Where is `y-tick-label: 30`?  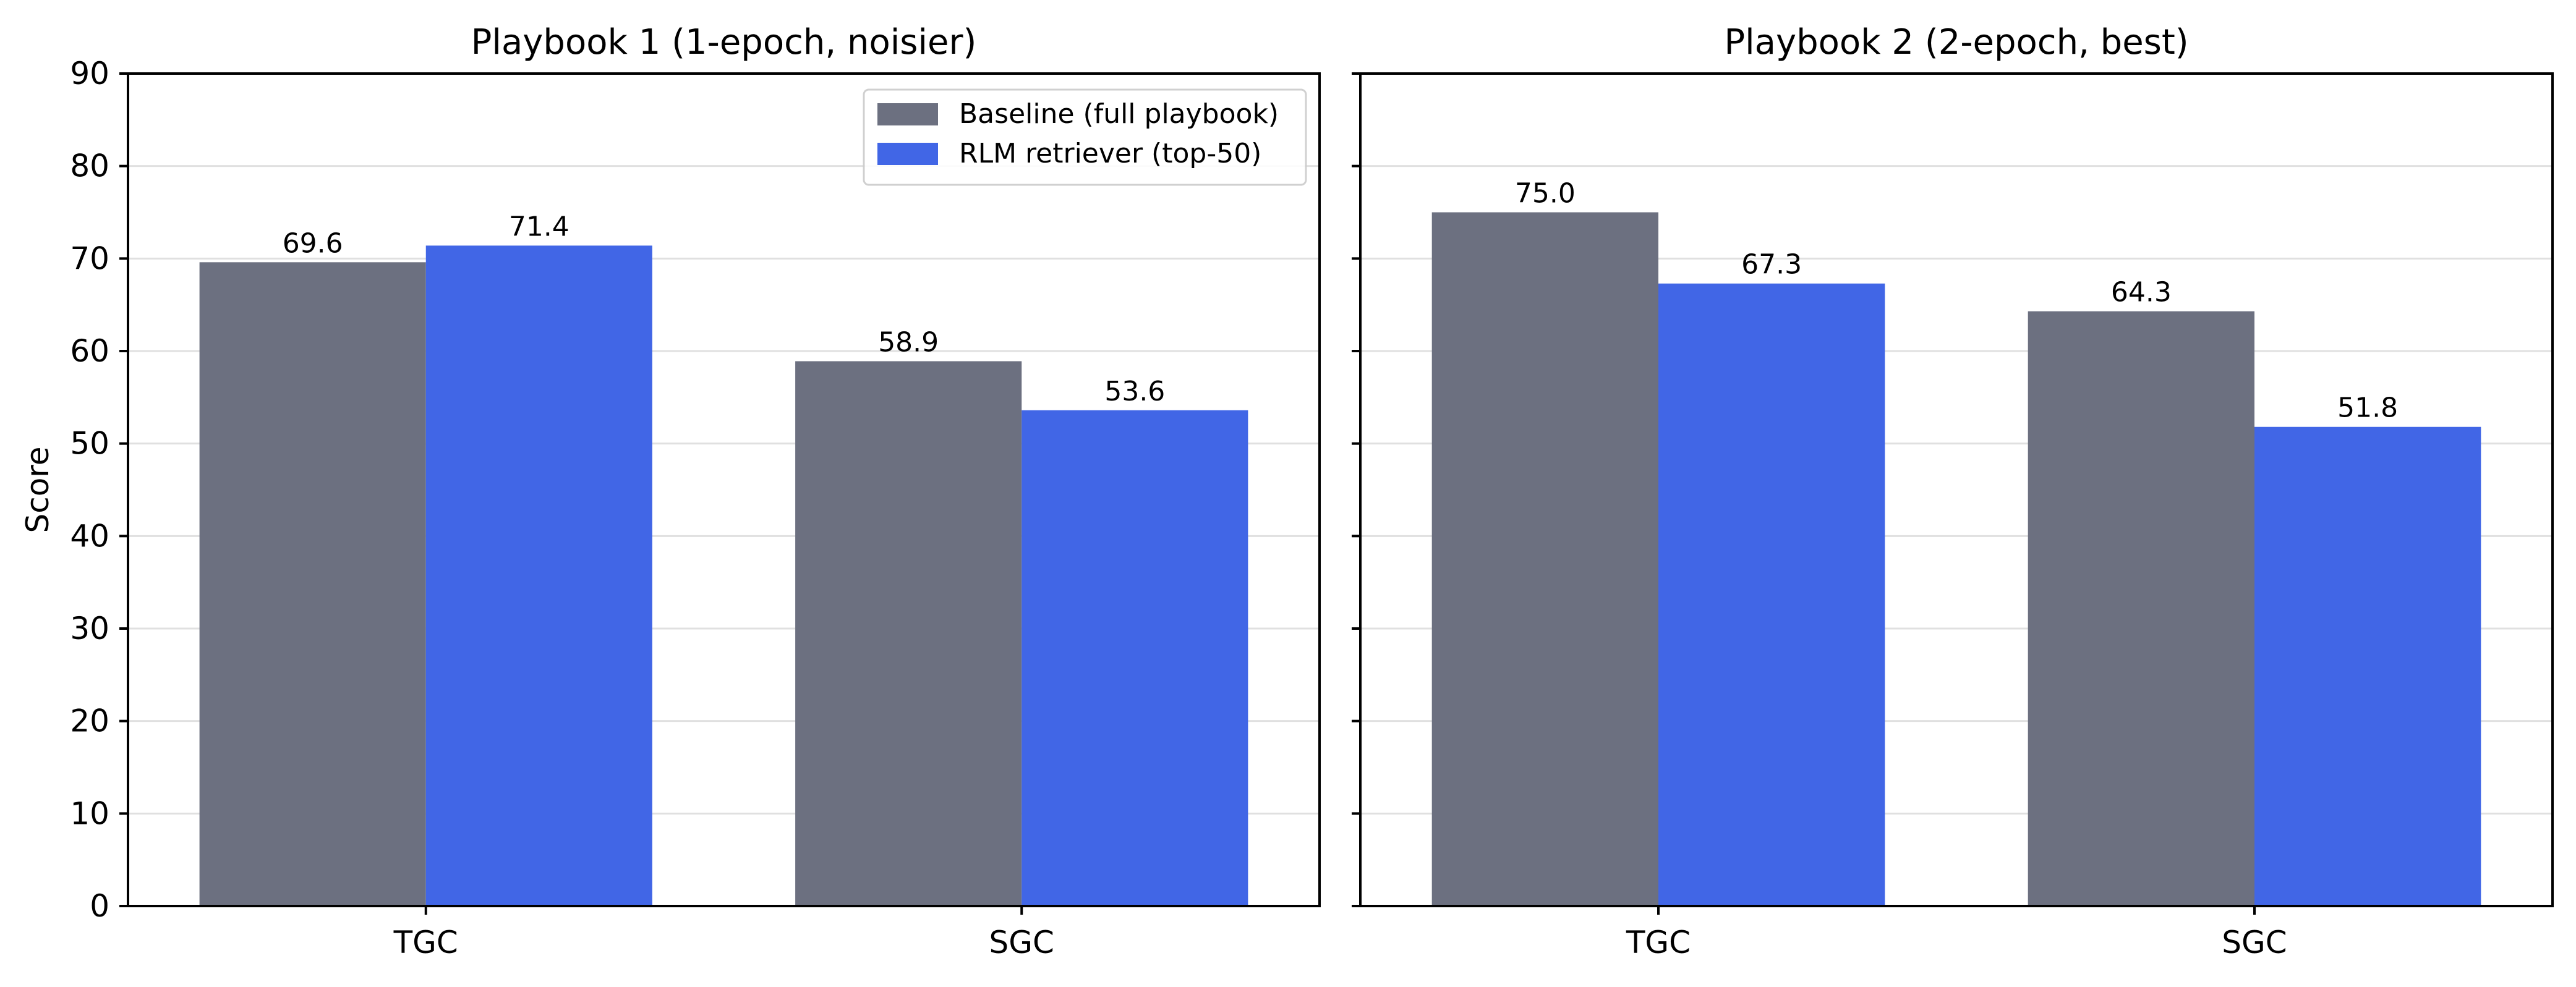
y-tick-label: 30 is located at coordinates (89, 628).